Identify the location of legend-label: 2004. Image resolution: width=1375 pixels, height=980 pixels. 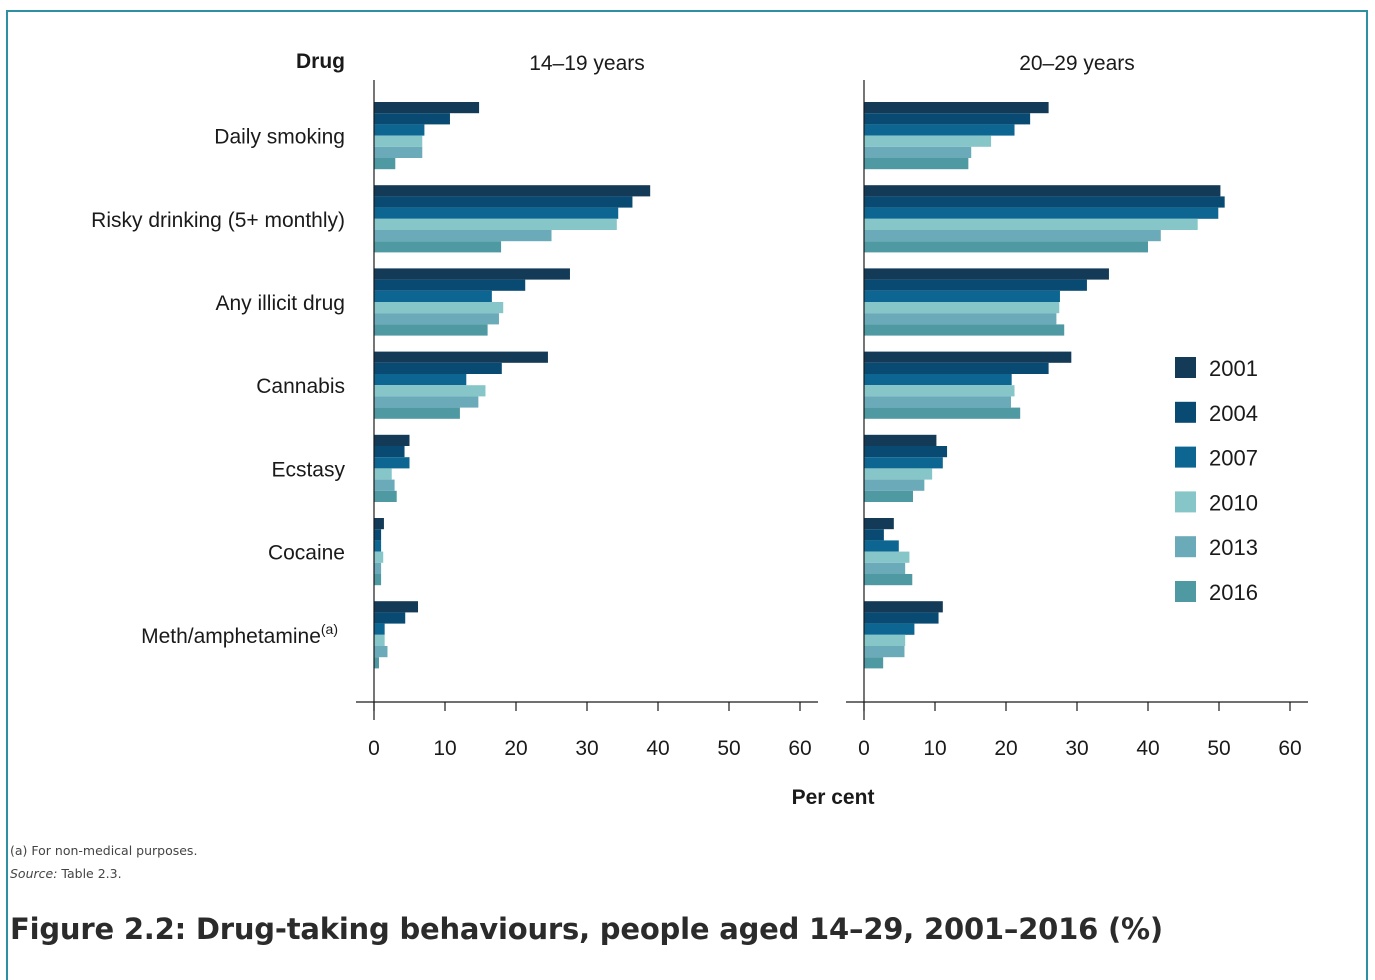
(1233, 413).